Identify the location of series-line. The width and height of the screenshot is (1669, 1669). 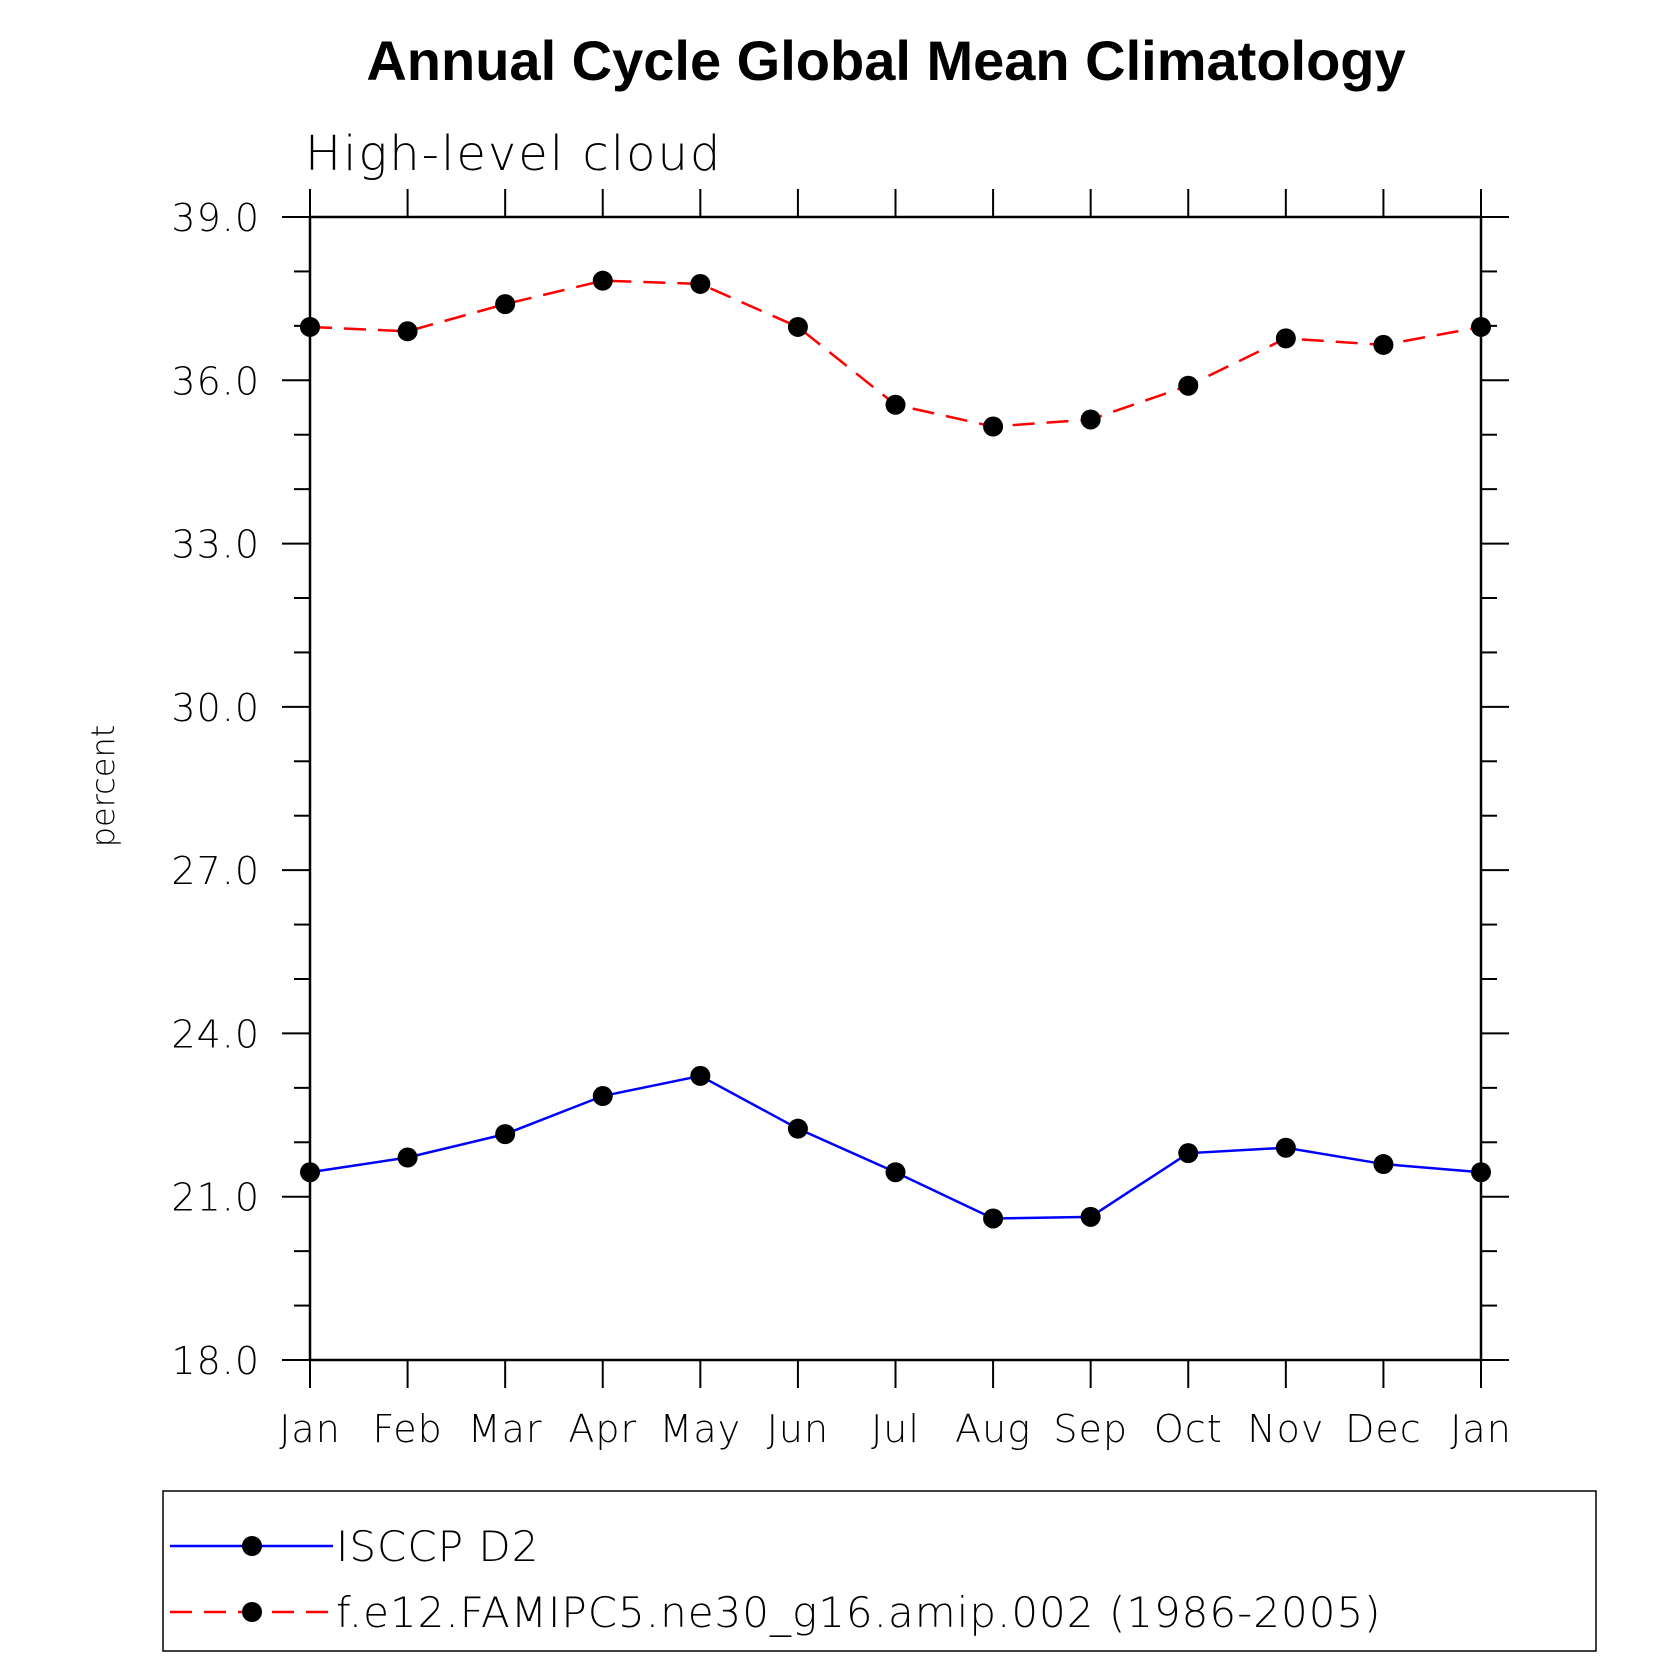
(895, 1147).